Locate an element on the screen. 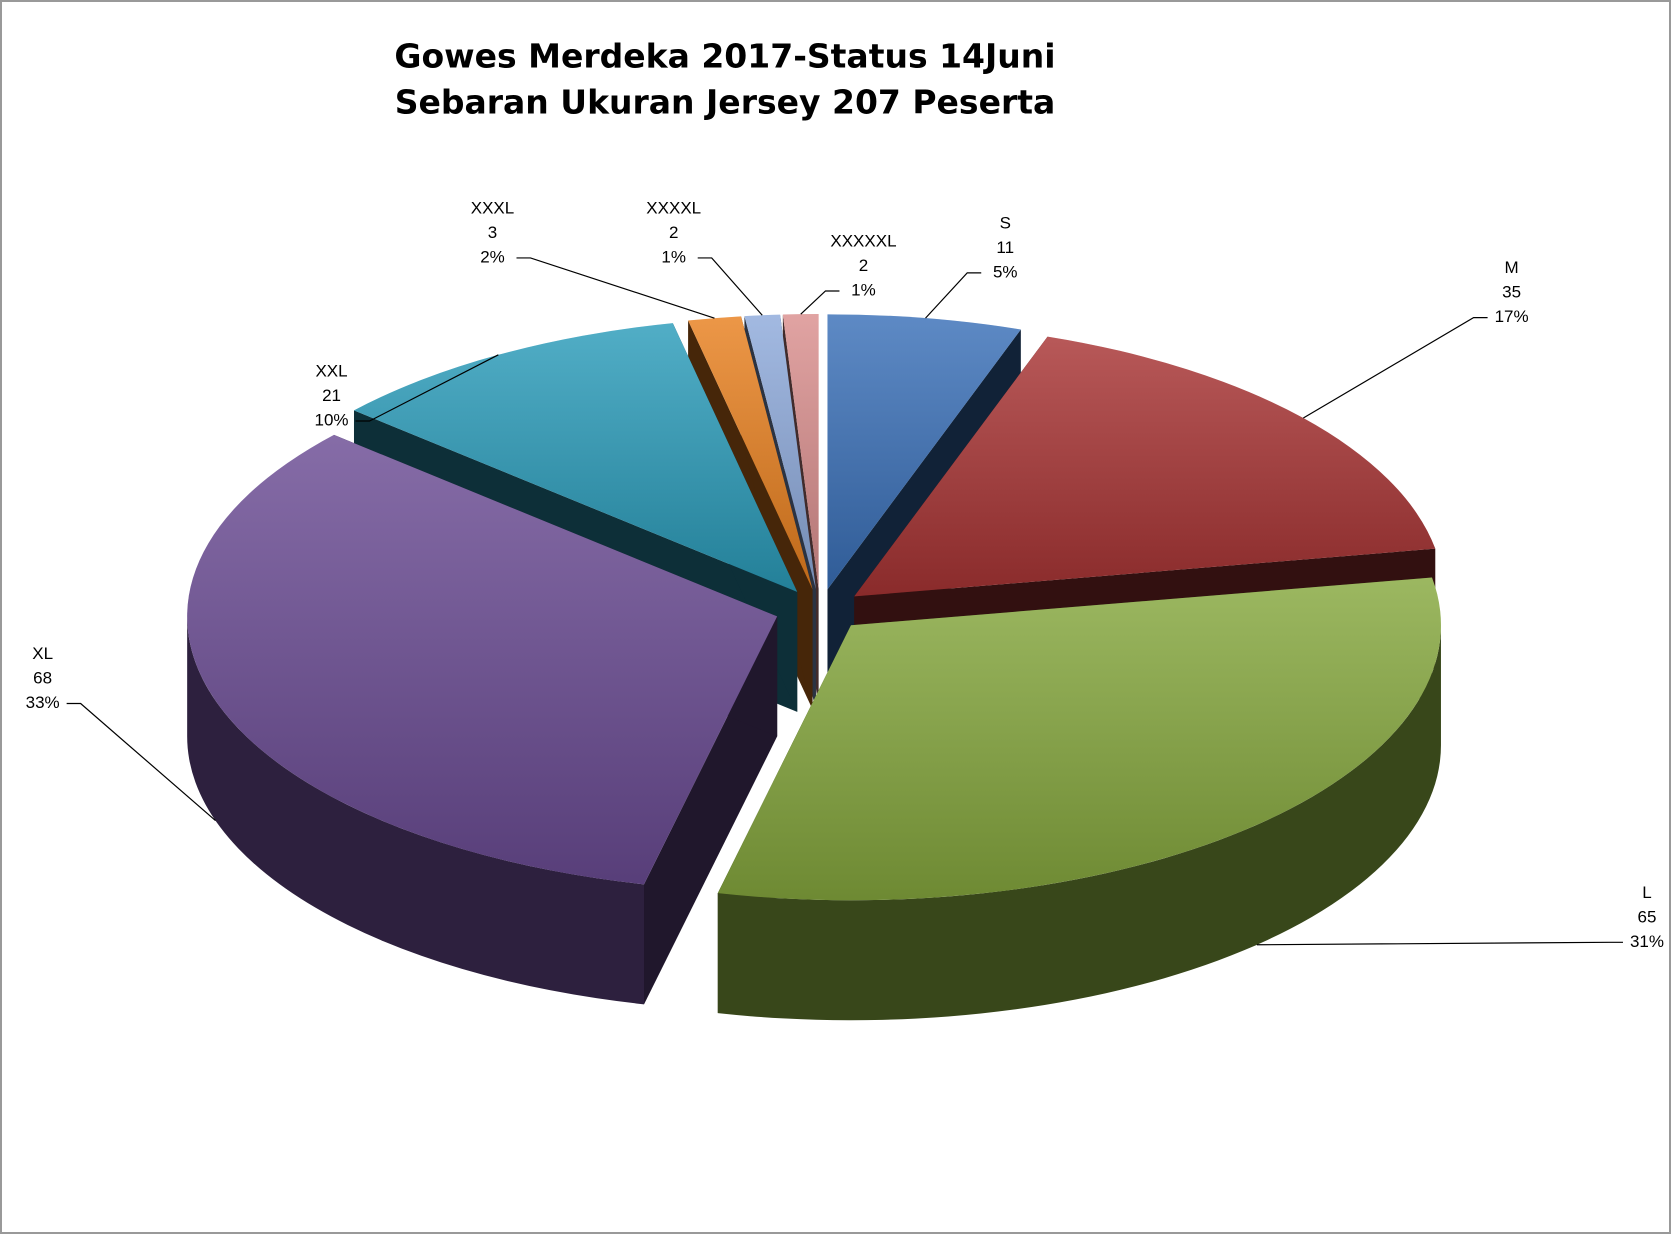 The width and height of the screenshot is (1671, 1234). value-label: 11 is located at coordinates (1005, 247).